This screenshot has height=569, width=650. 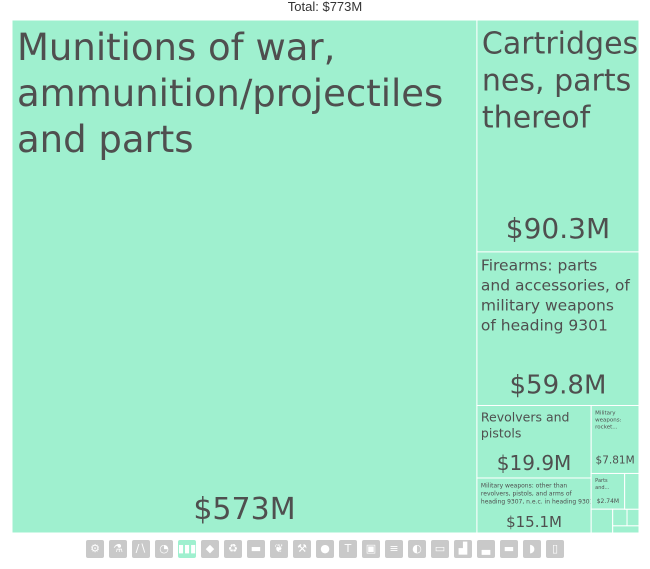 I want to click on tile-name-3: pistols, so click(x=501, y=432).